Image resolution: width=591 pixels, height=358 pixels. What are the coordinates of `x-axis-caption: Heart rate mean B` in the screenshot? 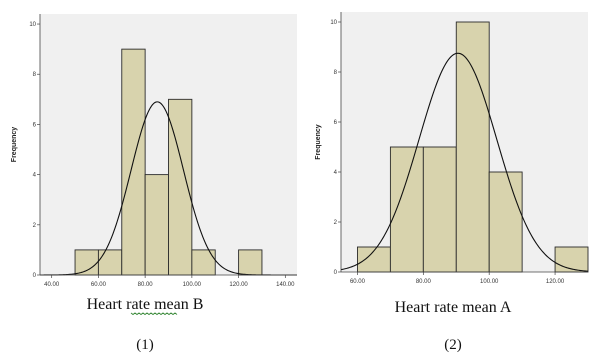 It's located at (145, 304).